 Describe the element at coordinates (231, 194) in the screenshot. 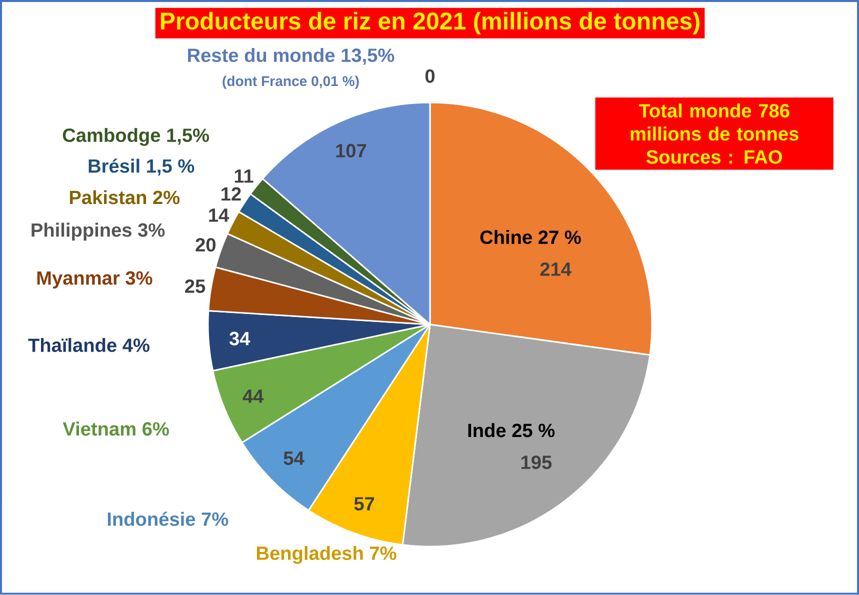

I see `data-label: 12` at that location.